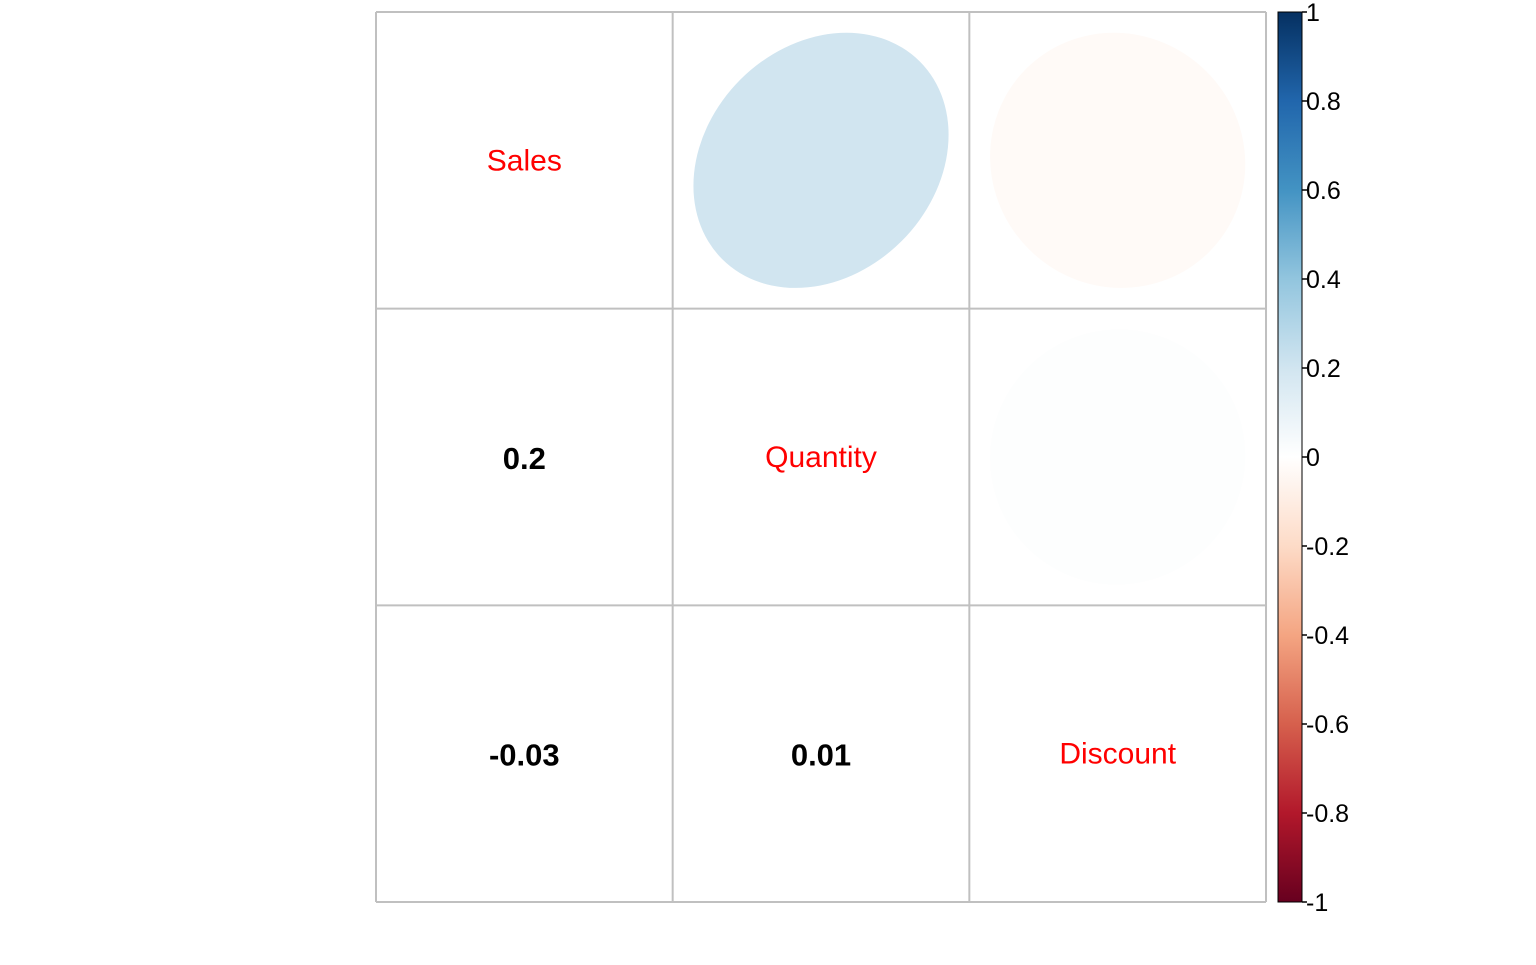 The height and width of the screenshot is (965, 1536). I want to click on colorbar-tick-label: 0.6, so click(1323, 191).